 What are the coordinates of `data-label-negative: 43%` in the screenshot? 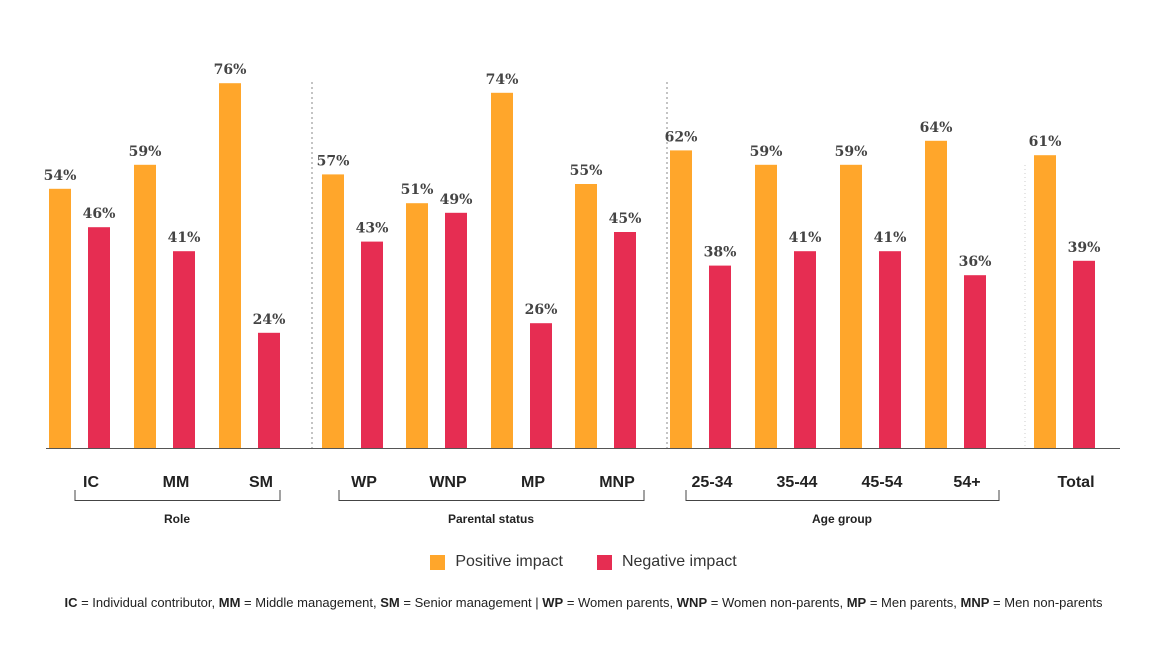 It's located at (372, 229).